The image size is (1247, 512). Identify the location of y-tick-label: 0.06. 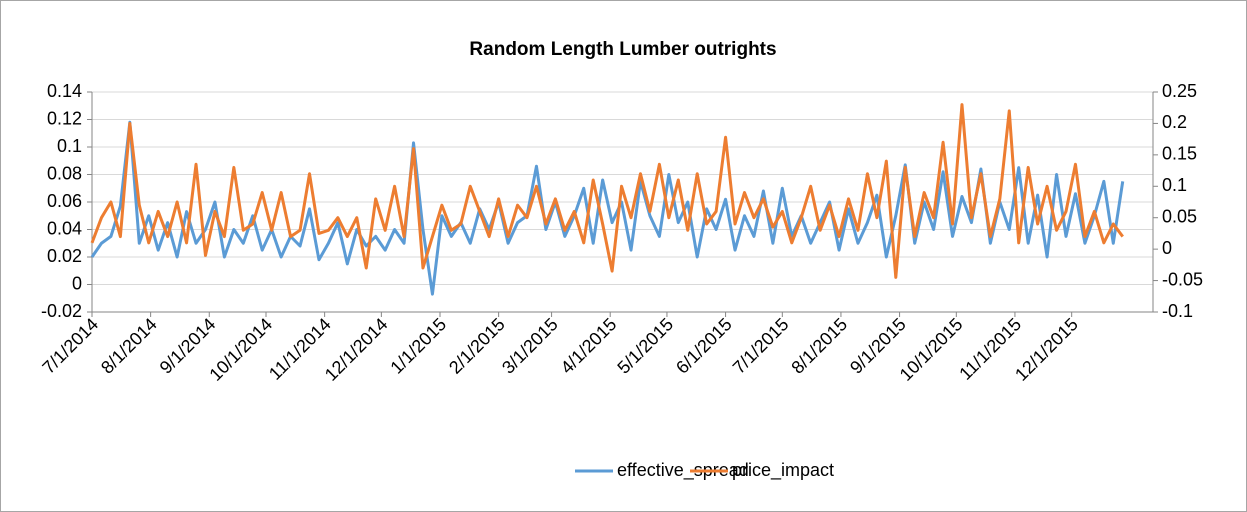
(64, 201).